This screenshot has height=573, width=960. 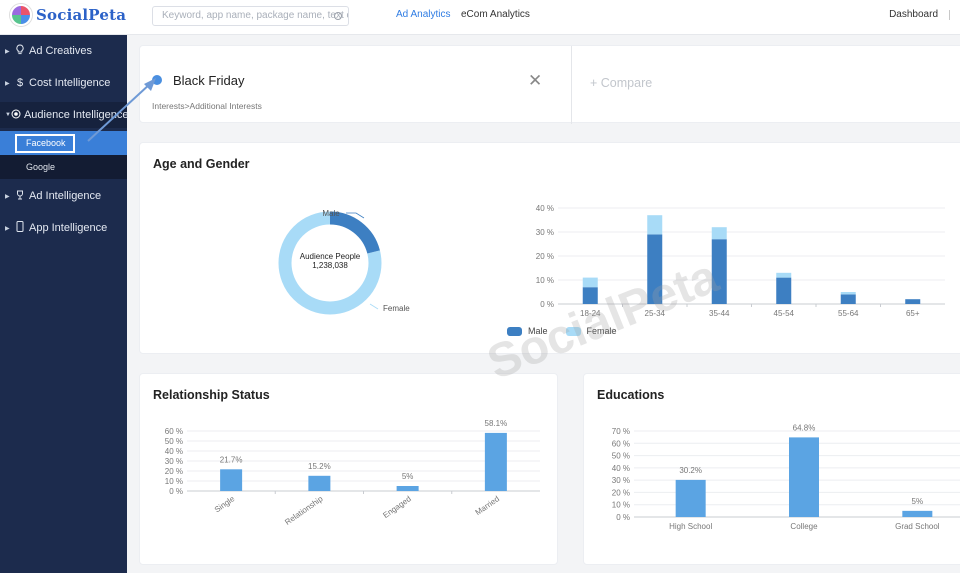 What do you see at coordinates (396, 308) in the screenshot?
I see `donut-label-female: Female` at bounding box center [396, 308].